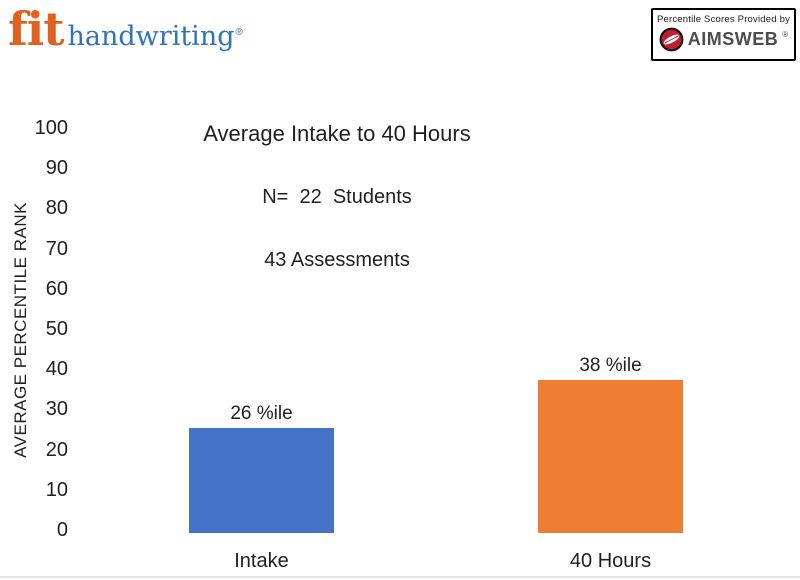 Image resolution: width=800 pixels, height=580 pixels. I want to click on chart-title: Average Intake to 40 Hours, so click(337, 133).